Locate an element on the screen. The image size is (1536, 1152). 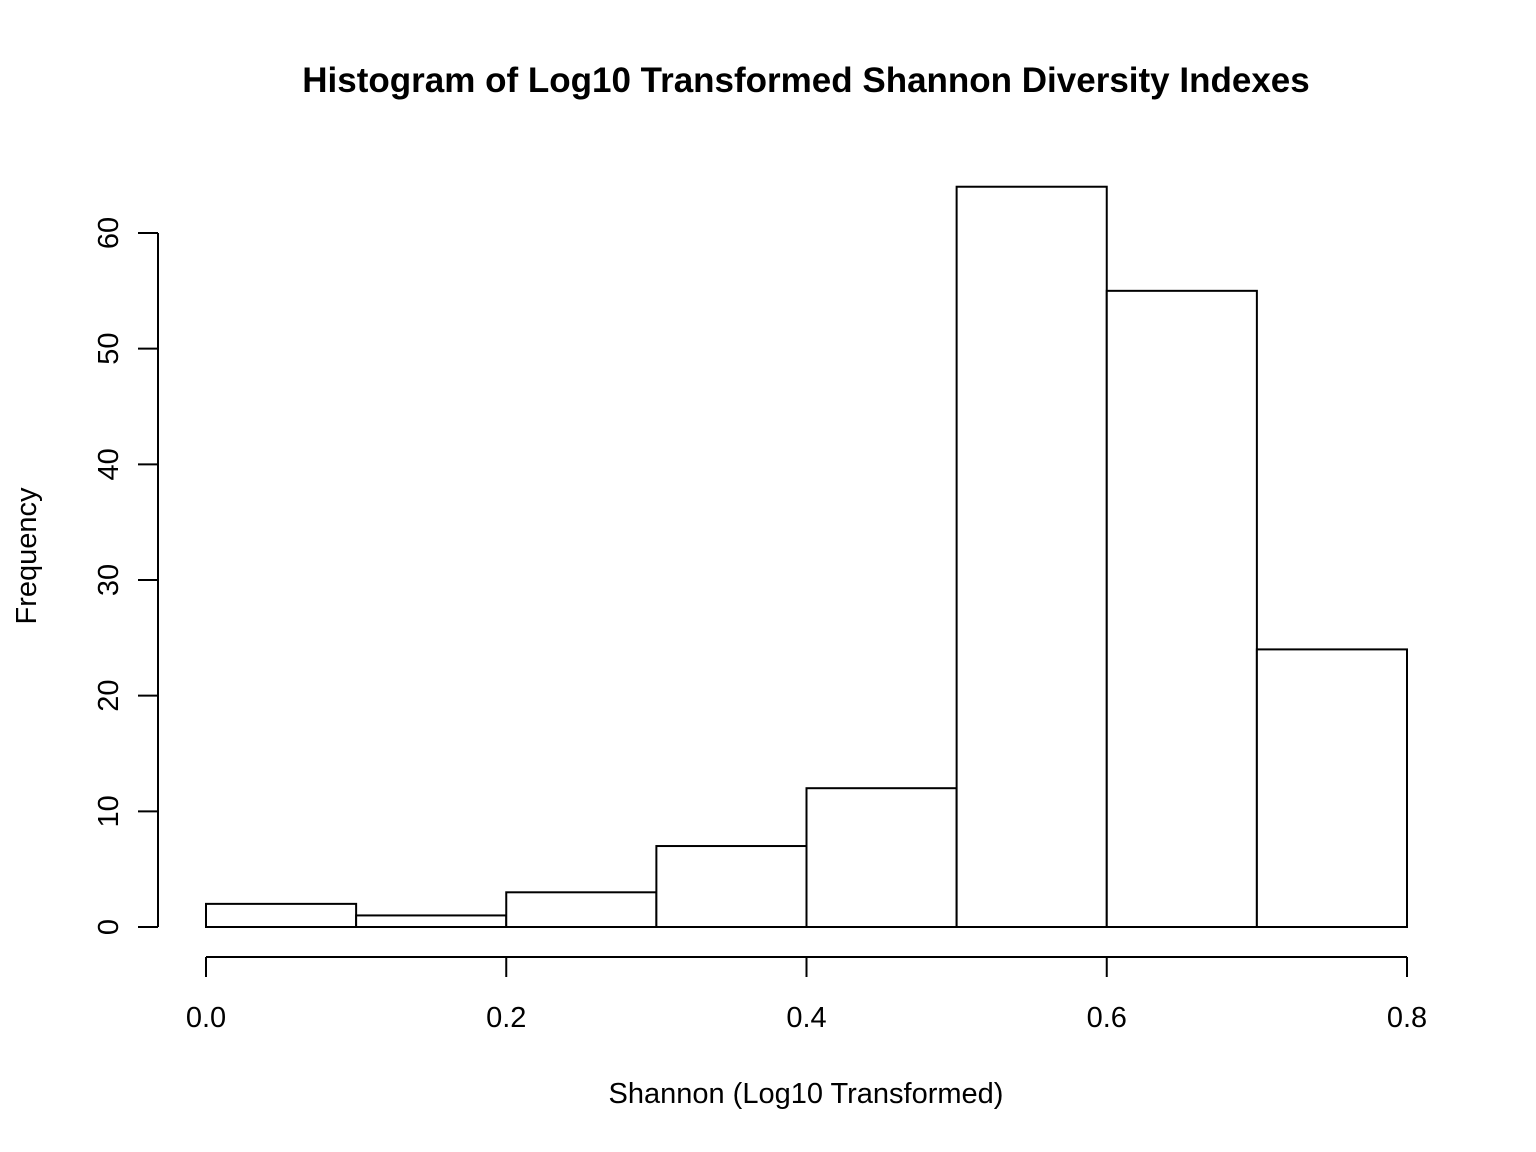
x-tick-label: 0.8 is located at coordinates (1407, 1018).